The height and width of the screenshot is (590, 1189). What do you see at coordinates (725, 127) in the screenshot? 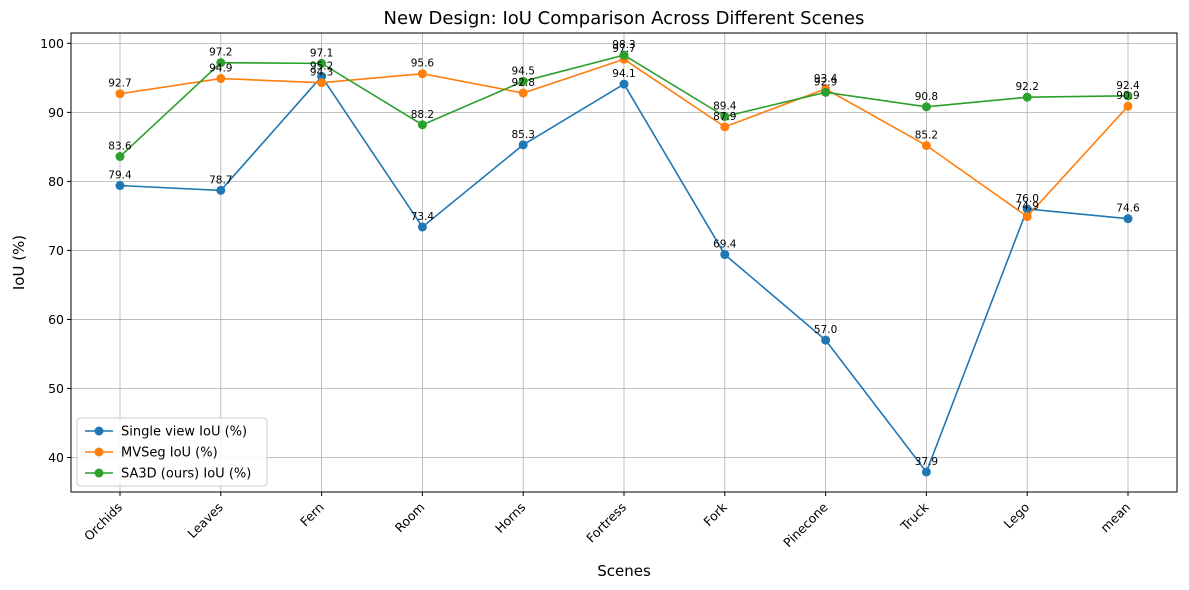
I see `data-point-mvseg-iou-fork` at bounding box center [725, 127].